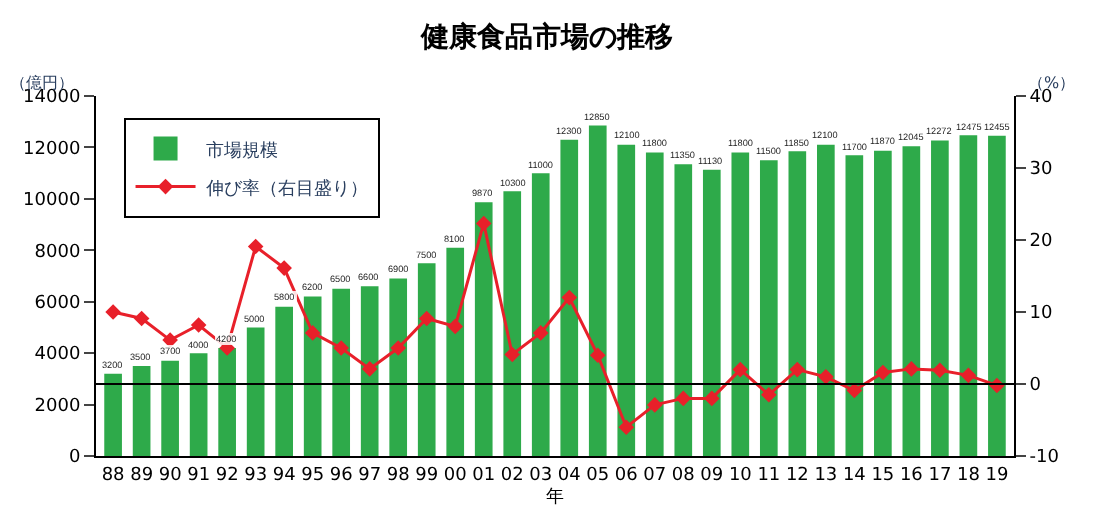 The image size is (1094, 526). Describe the element at coordinates (655, 475) in the screenshot. I see `x-tick-label: 07` at that location.